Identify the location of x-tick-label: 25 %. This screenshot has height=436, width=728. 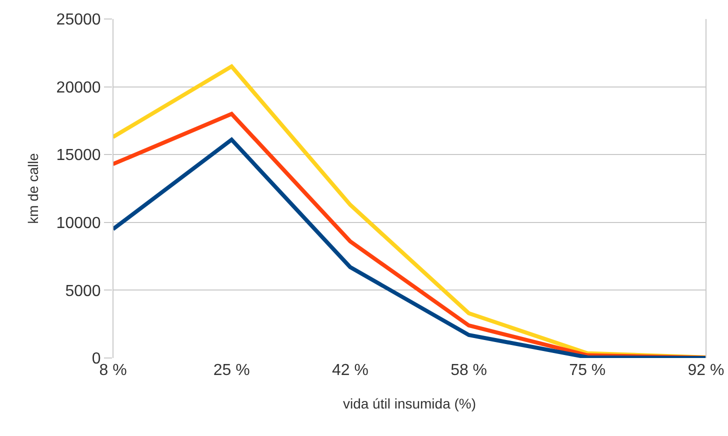
(231, 370).